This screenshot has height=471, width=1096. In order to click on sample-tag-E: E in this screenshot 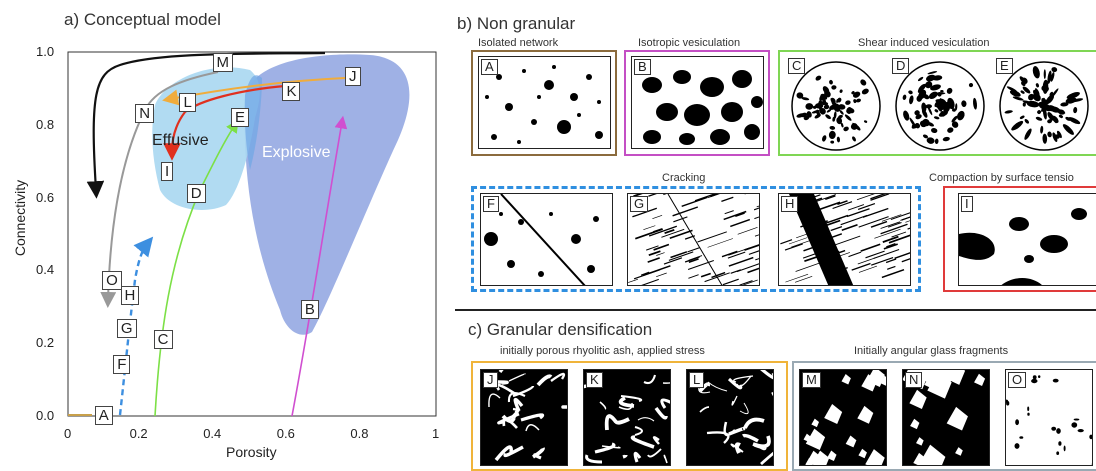, I will do `click(1004, 66)`.